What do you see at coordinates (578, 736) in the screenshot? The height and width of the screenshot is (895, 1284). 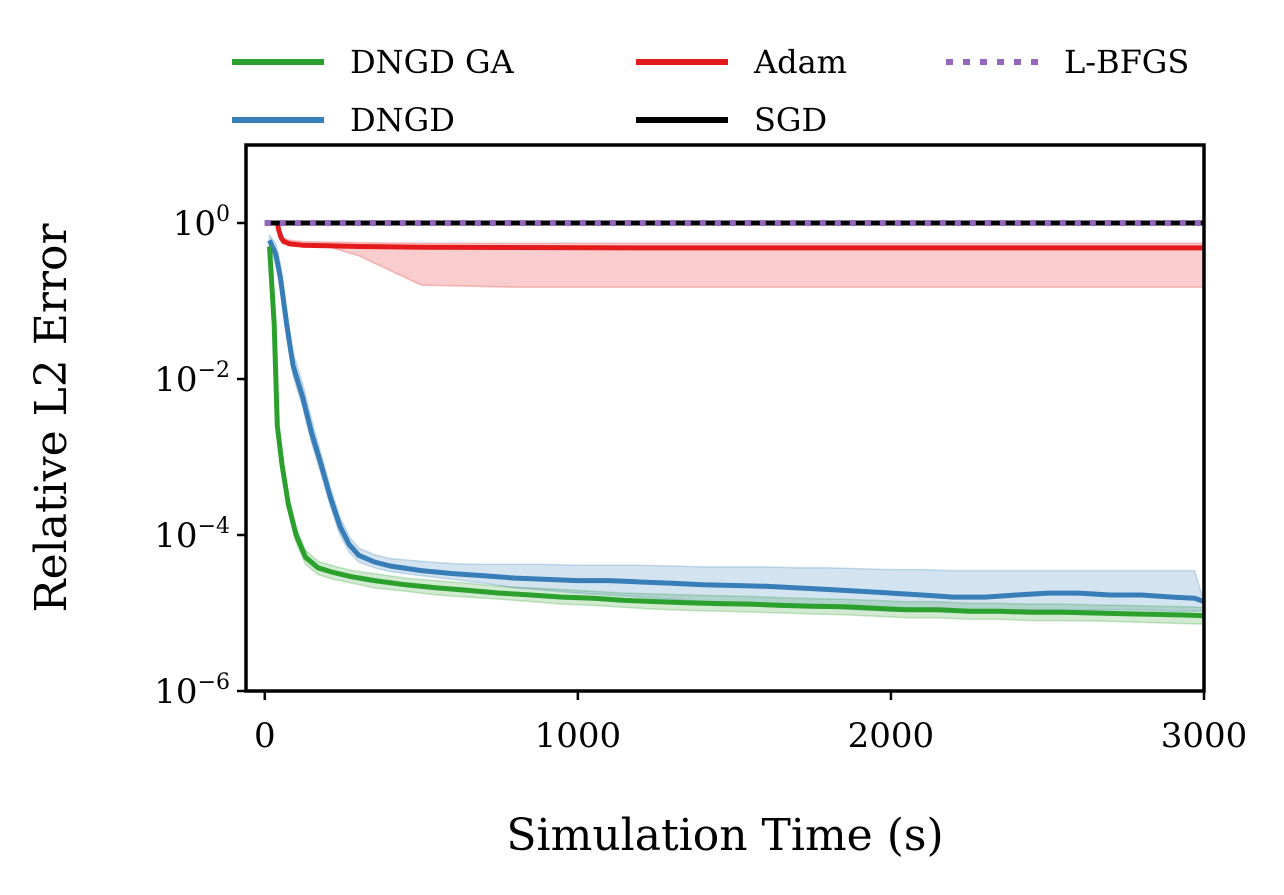 I see `x-tick-label: 1000` at bounding box center [578, 736].